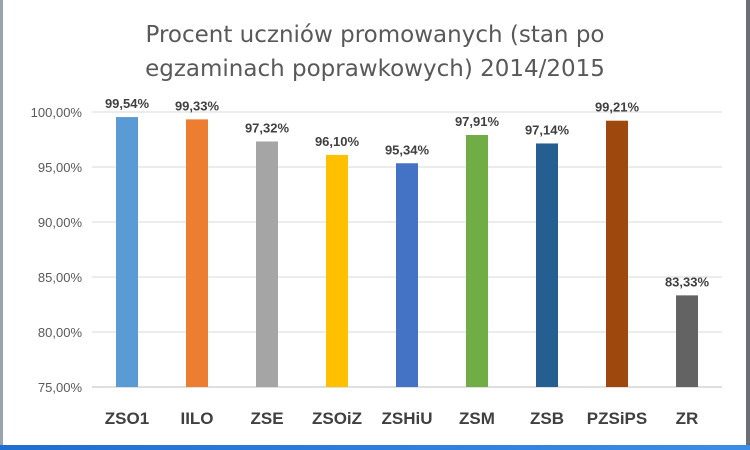  What do you see at coordinates (127, 418) in the screenshot?
I see `x-tick-label: ZSO1` at bounding box center [127, 418].